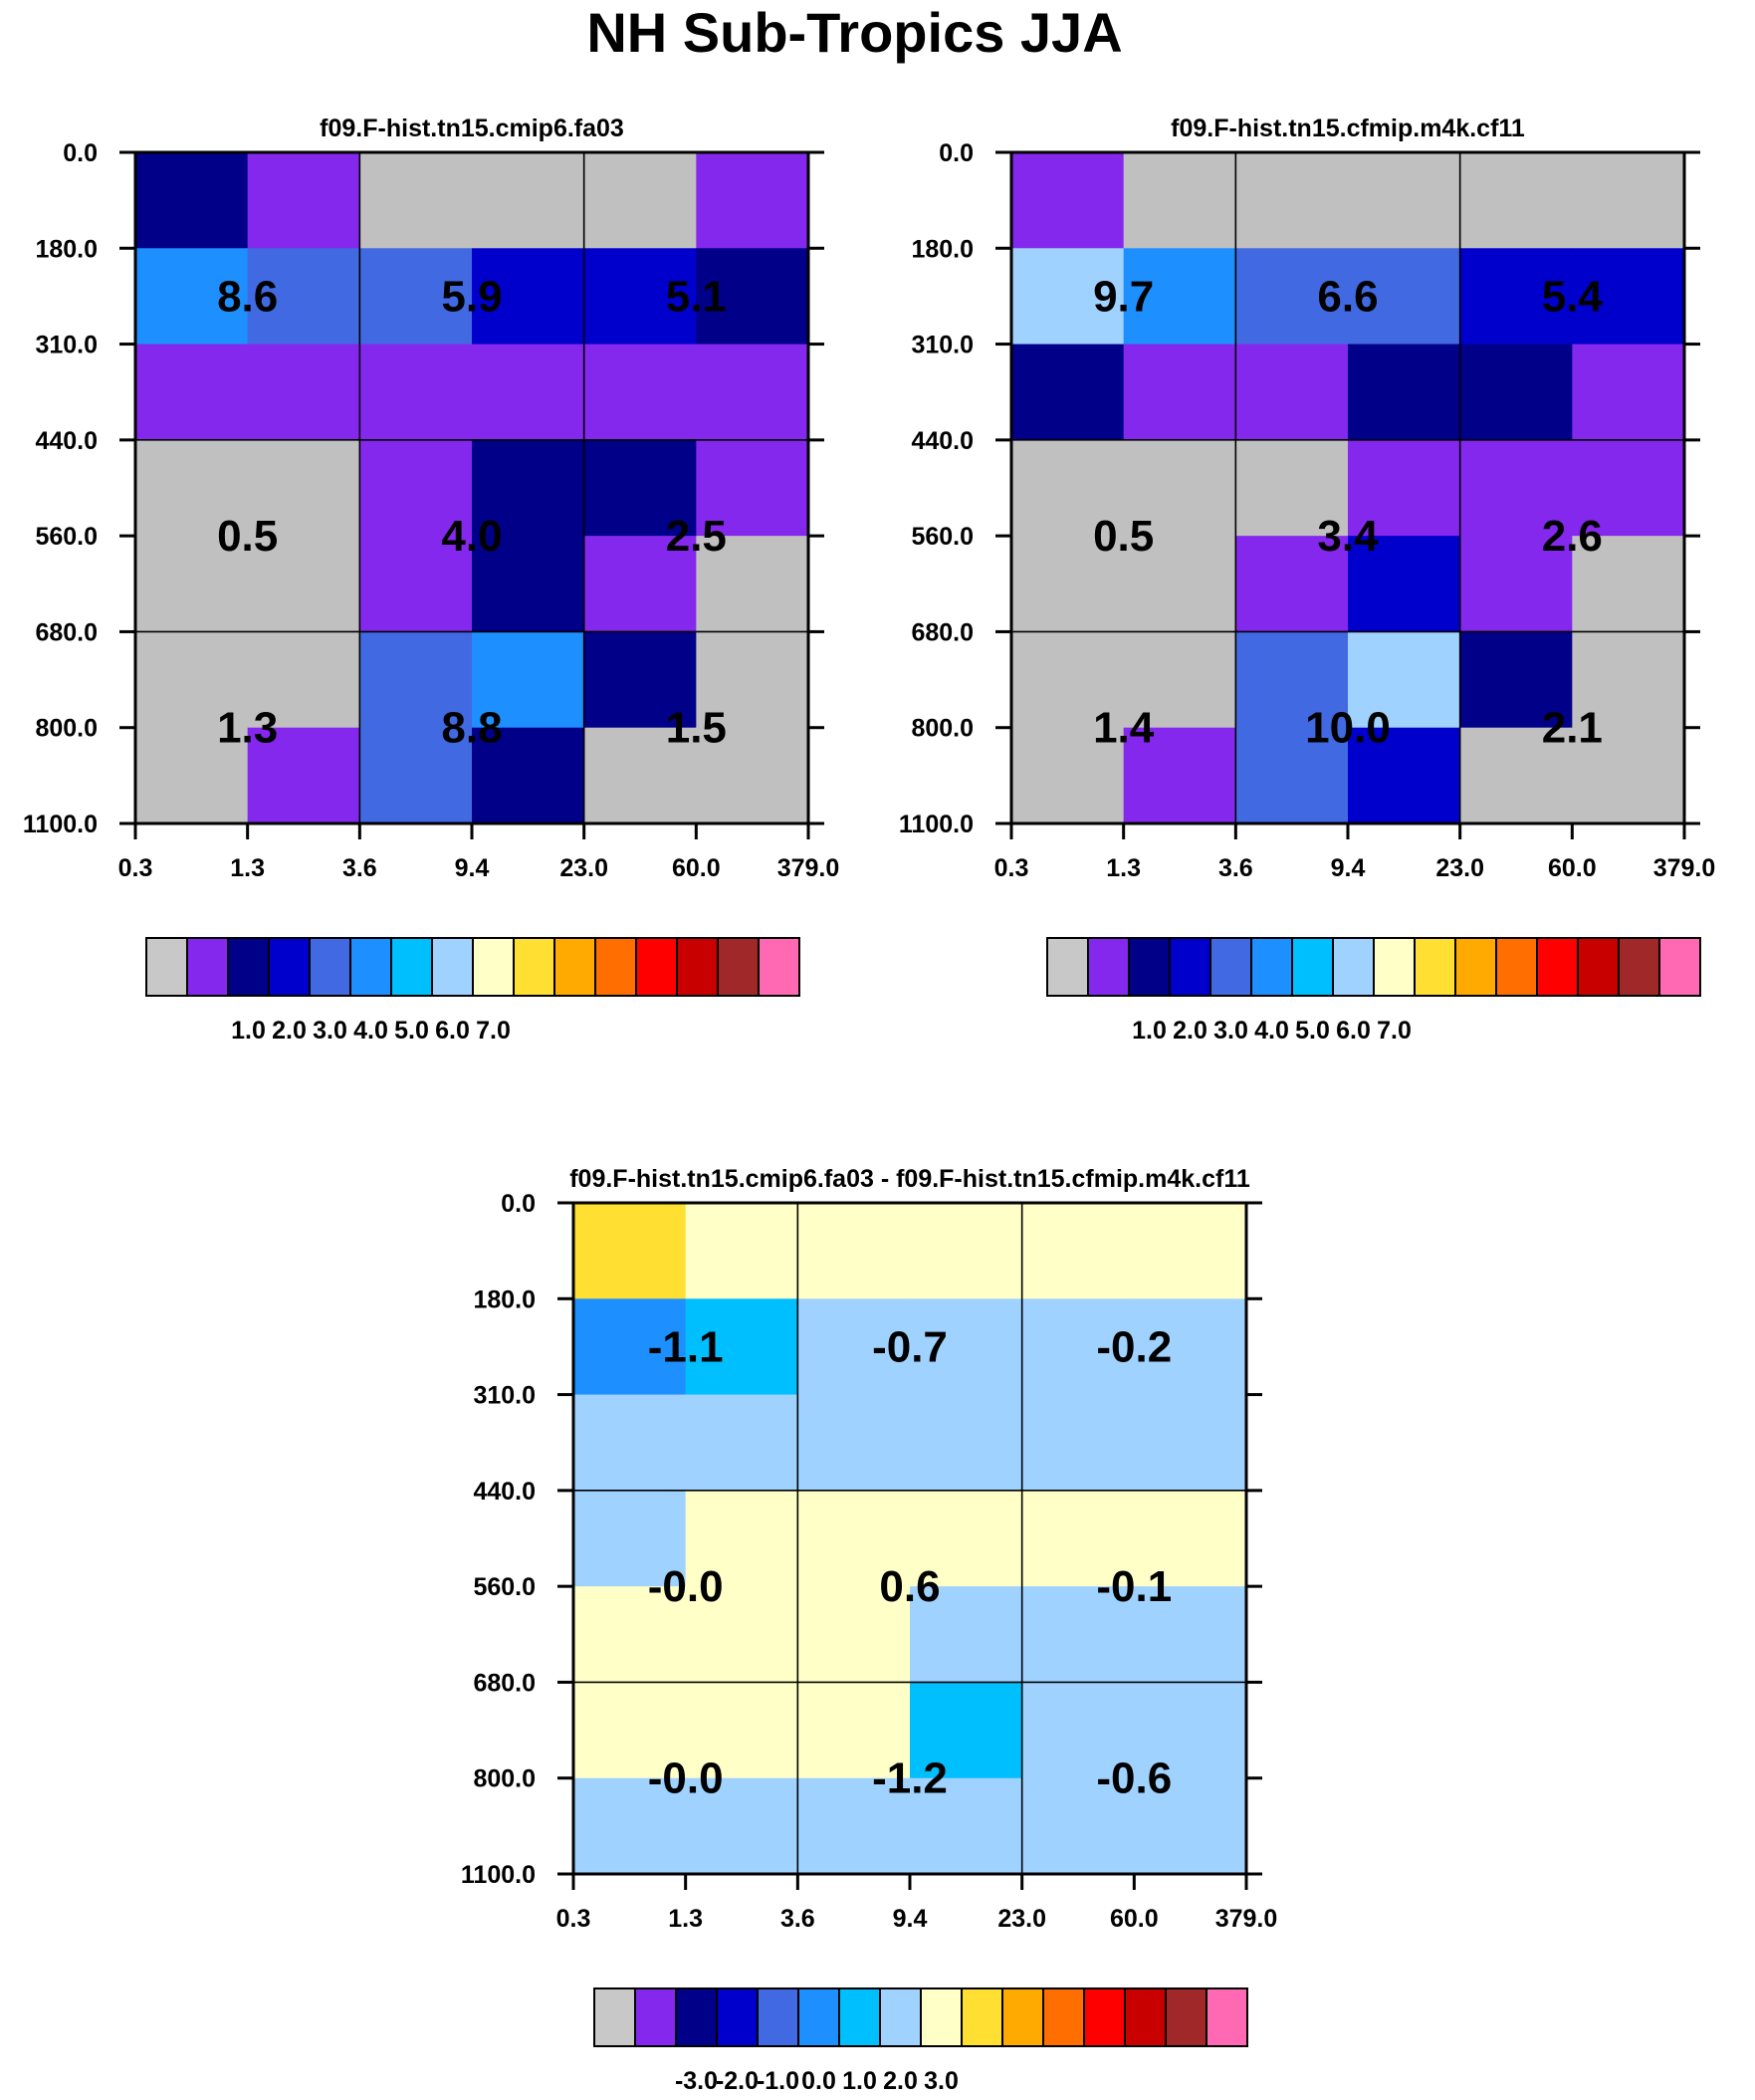  What do you see at coordinates (1134, 1919) in the screenshot?
I see `x-tick-label: 60.0` at bounding box center [1134, 1919].